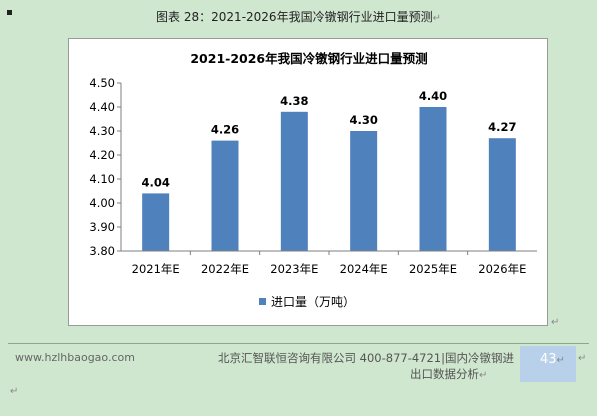 The image size is (597, 416). I want to click on figure-caption: 图表 28：2021-2026年我国冷镦钢行业进口量预测↵, so click(298, 17).